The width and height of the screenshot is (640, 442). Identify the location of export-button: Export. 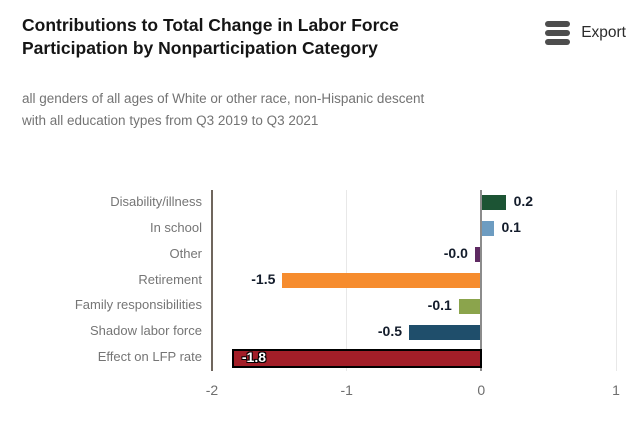
(585, 32).